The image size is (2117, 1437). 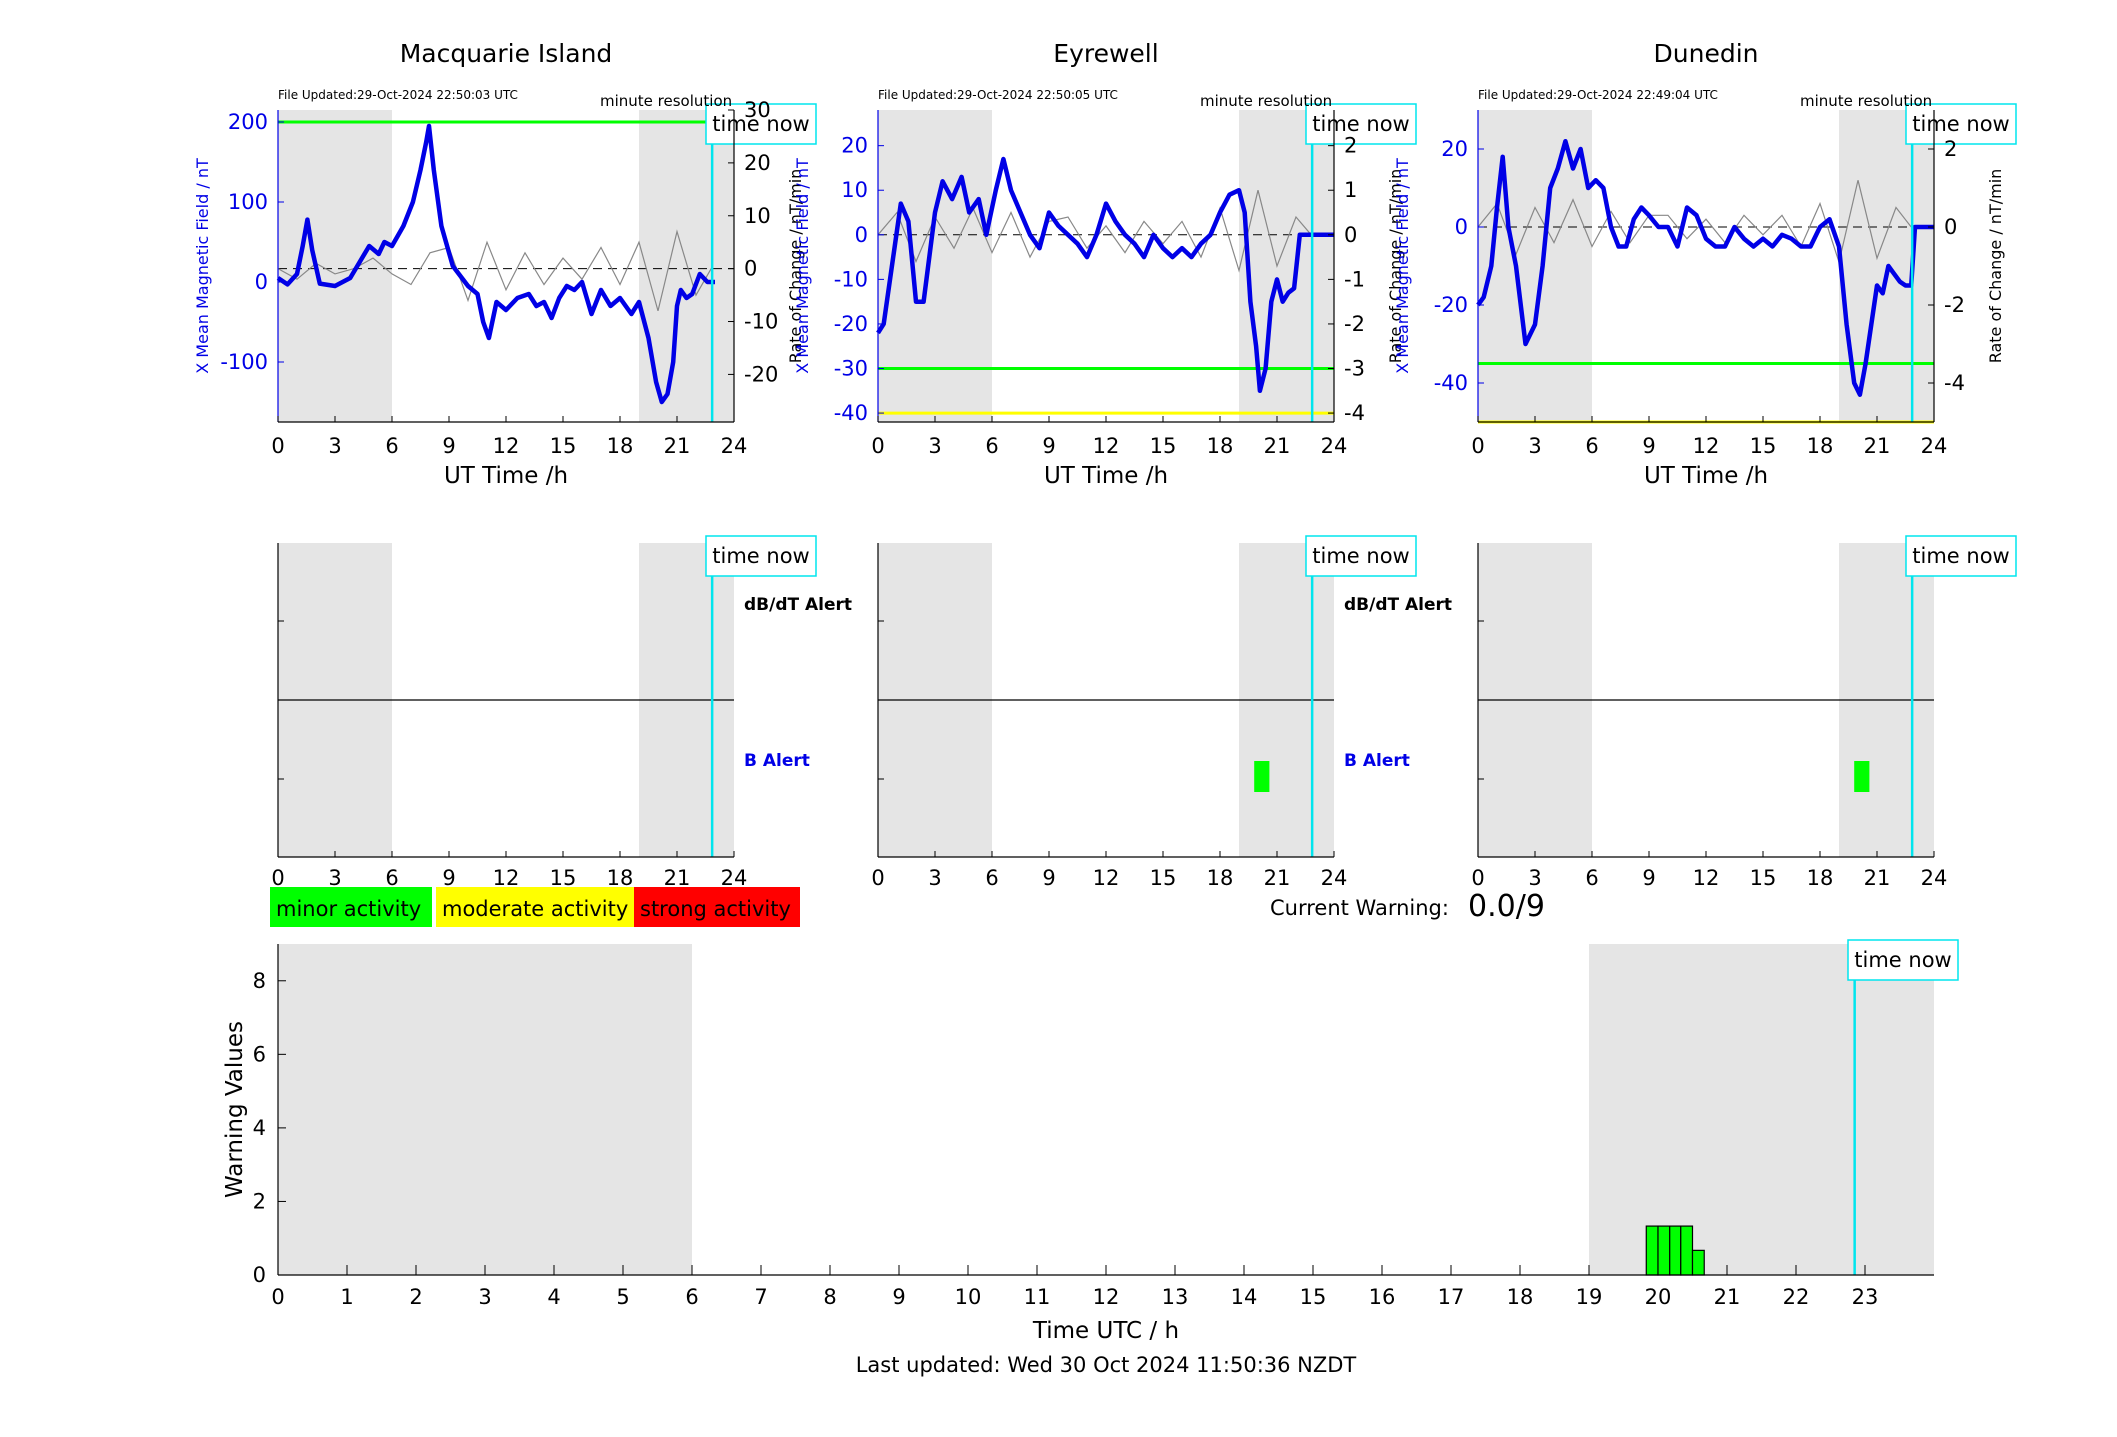 What do you see at coordinates (248, 122) in the screenshot?
I see `y-left-tick-label: 200` at bounding box center [248, 122].